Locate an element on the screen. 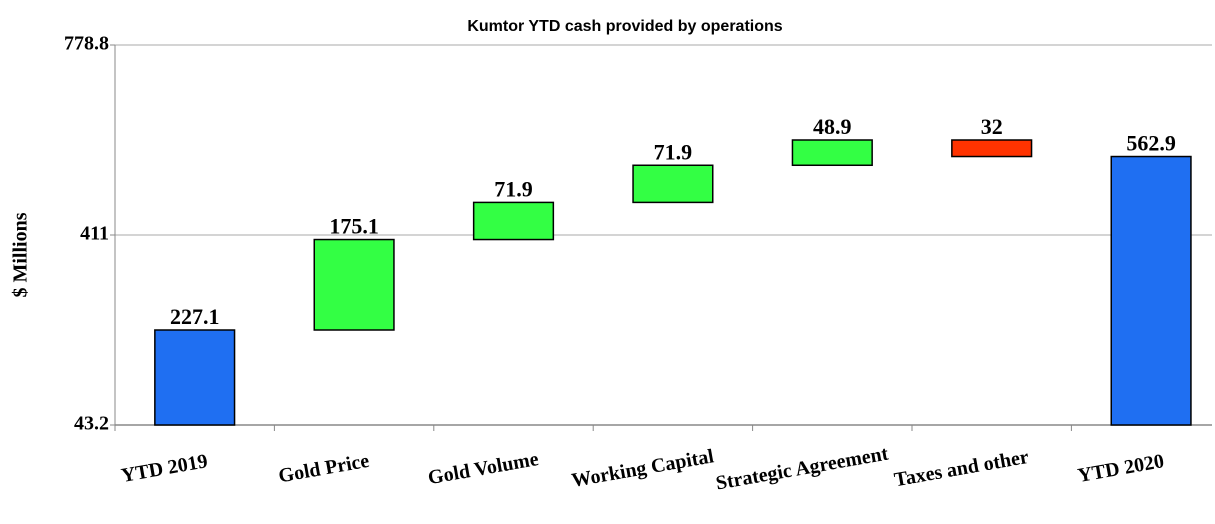  x-tick-label: YTD 2020 is located at coordinates (1121, 468).